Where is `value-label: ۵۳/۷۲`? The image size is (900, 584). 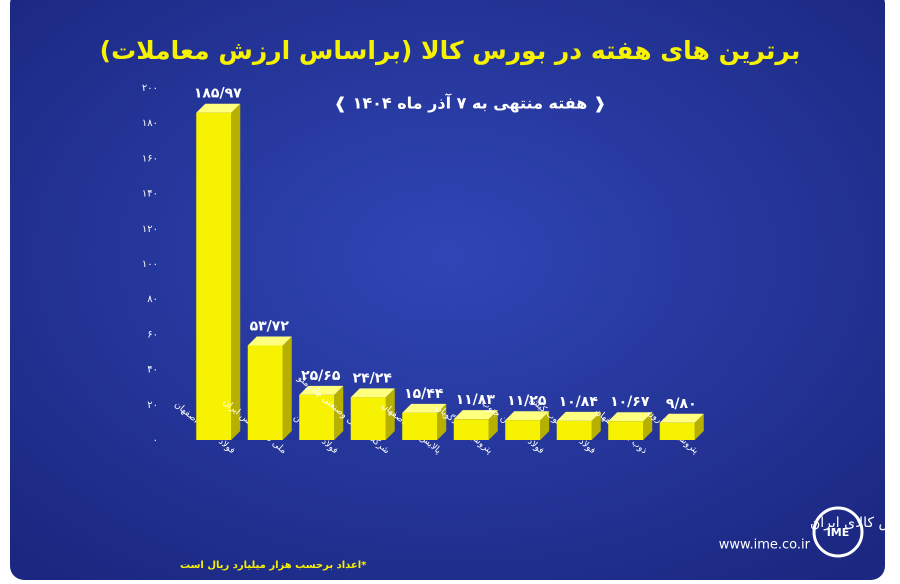
value-label: ۵۳/۷۲ is located at coordinates (270, 326).